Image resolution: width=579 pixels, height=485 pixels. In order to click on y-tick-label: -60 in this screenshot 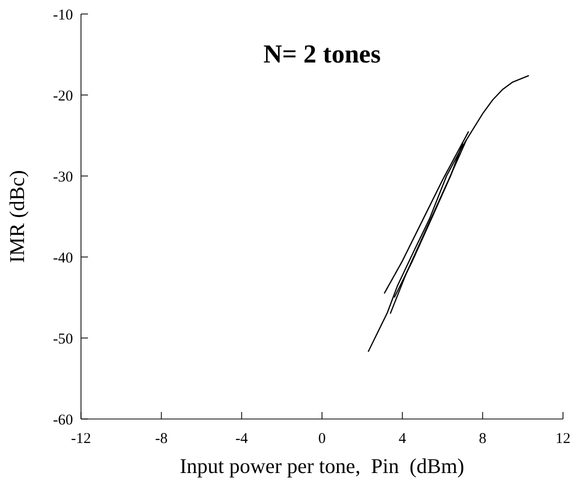, I will do `click(63, 420)`.